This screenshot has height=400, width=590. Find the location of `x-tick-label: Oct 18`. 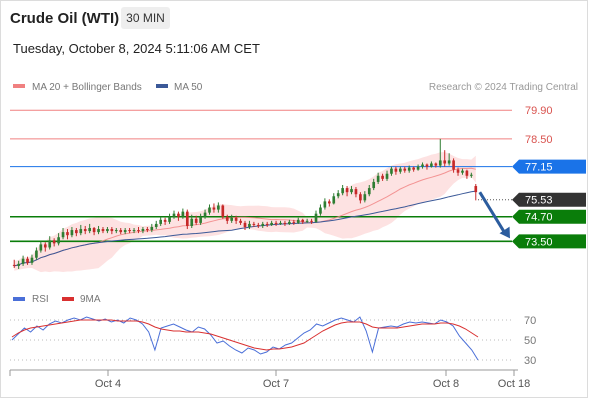

x-tick-label: Oct 18 is located at coordinates (514, 384).